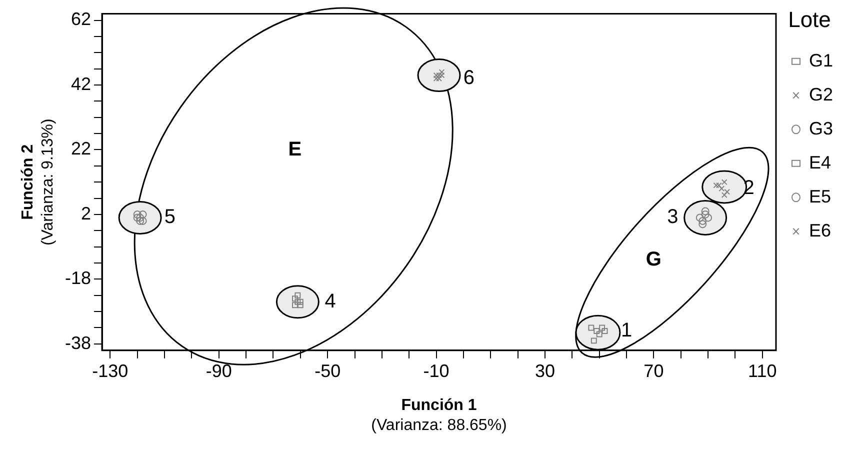  Describe the element at coordinates (170, 217) in the screenshot. I see `annotation: 5` at that location.